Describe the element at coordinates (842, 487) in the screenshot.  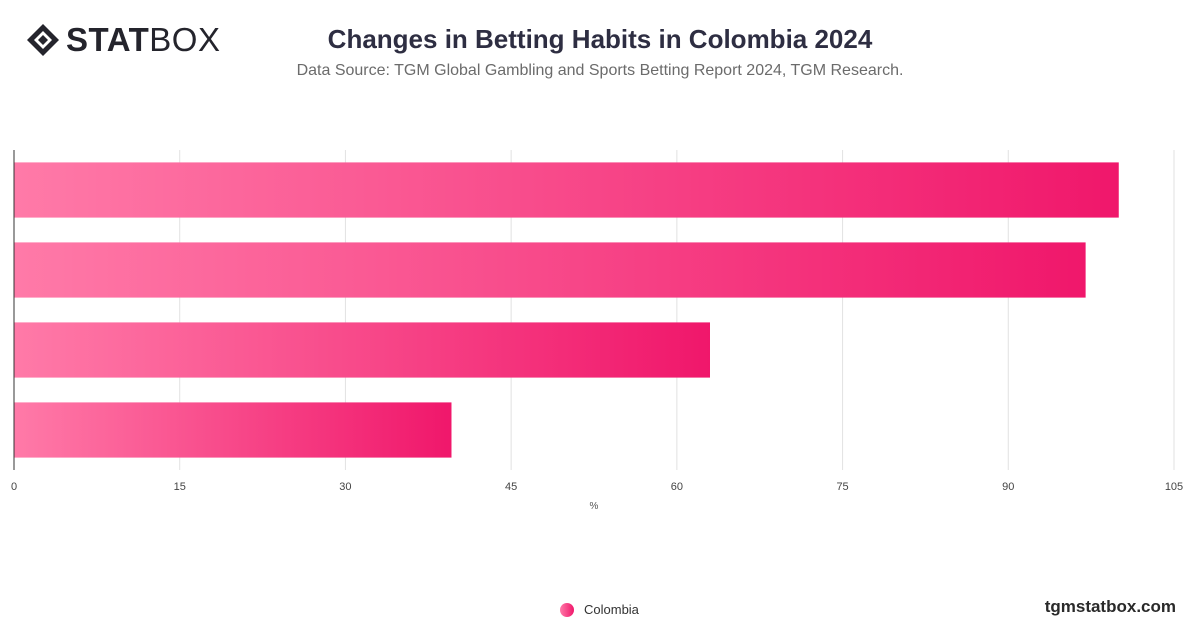
I see `x-tick-label: 75` at that location.